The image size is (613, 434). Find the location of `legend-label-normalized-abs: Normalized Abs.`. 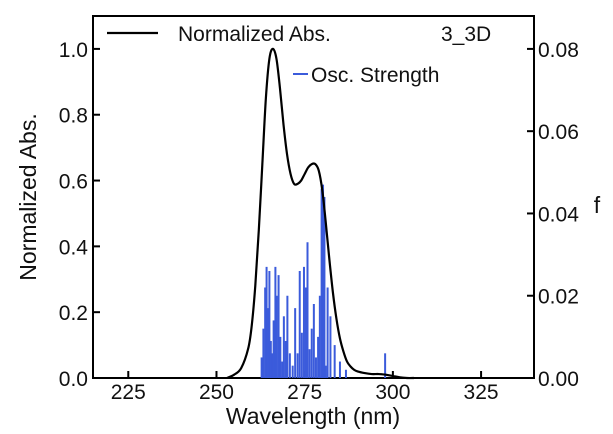

legend-label-normalized-abs: Normalized Abs. is located at coordinates (254, 34).